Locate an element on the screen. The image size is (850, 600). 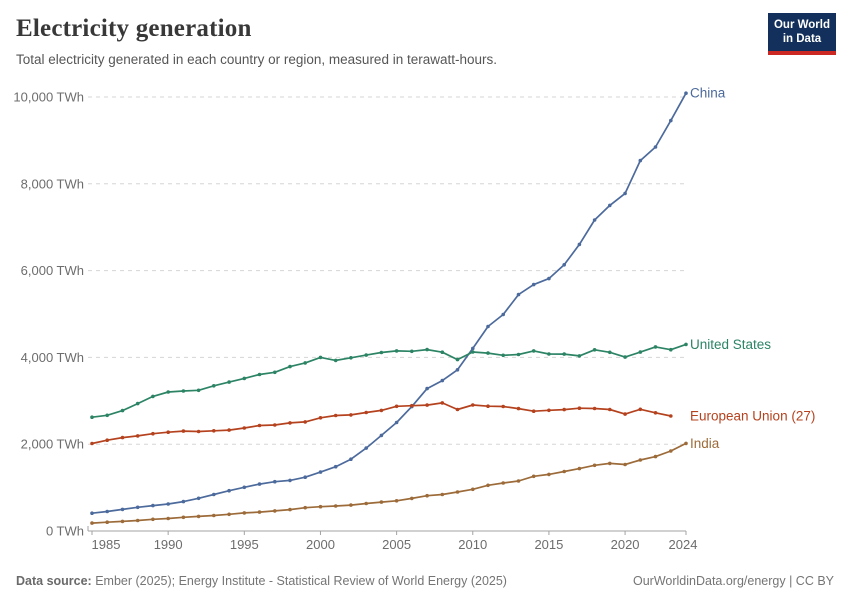
owid-logo-line2: in Data is located at coordinates (802, 39).